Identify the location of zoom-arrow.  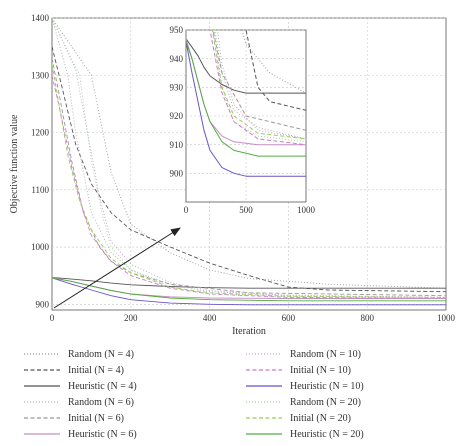
(117, 268).